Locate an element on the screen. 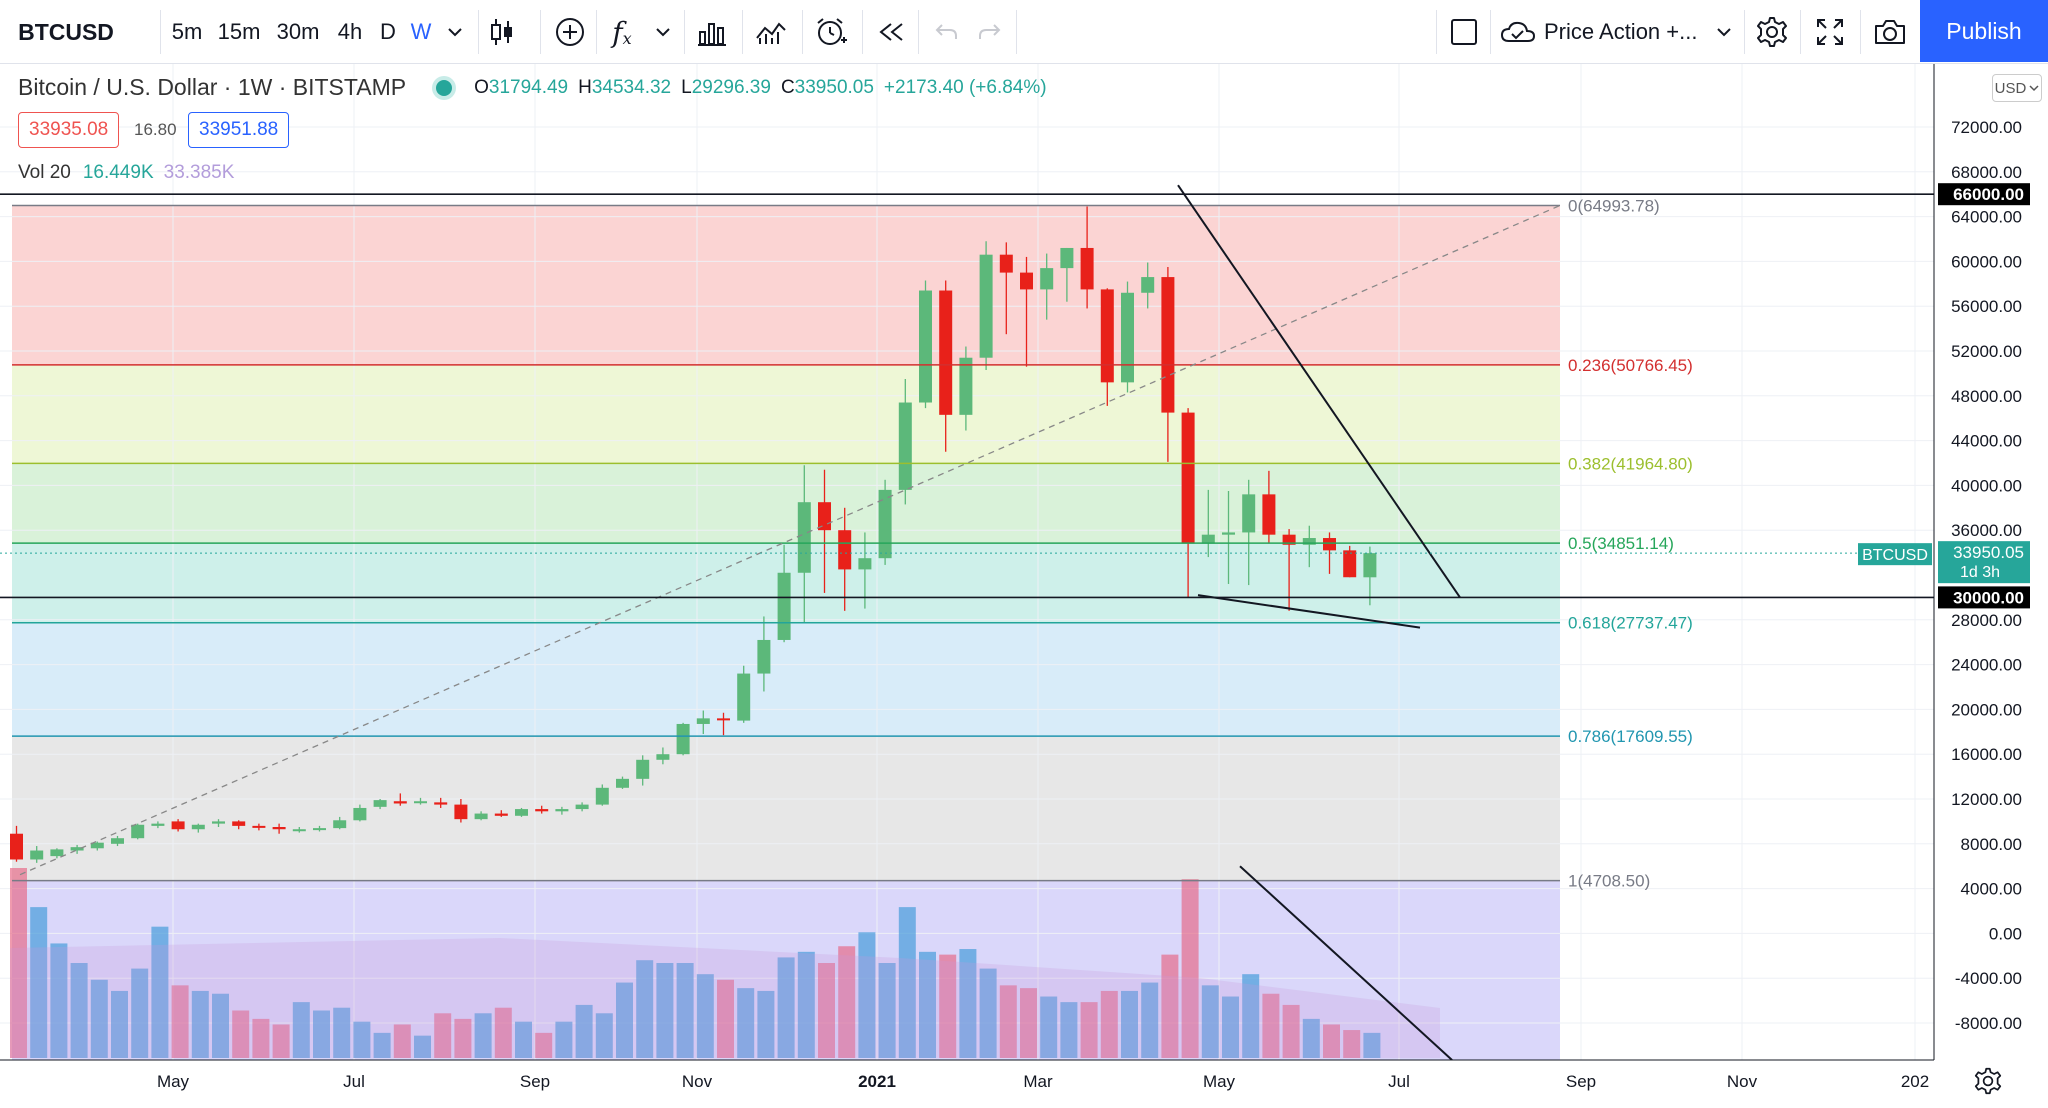  compare-symbol-button is located at coordinates (570, 32).